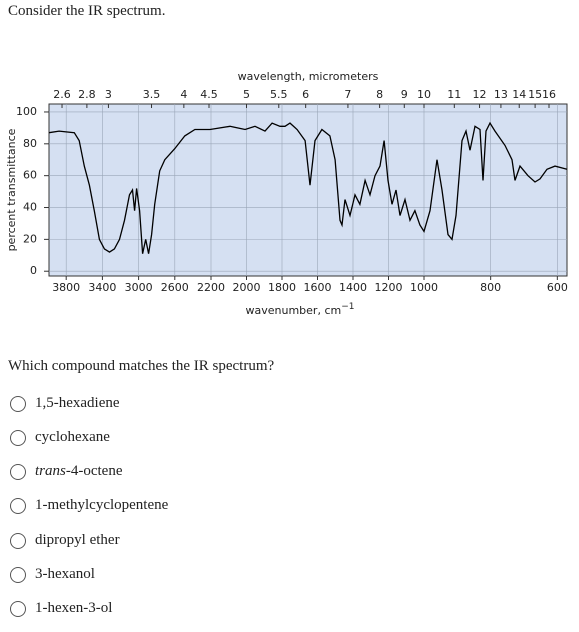 The image size is (579, 632). What do you see at coordinates (87, 11) in the screenshot?
I see `prompt: Consider the IR spectrum.` at bounding box center [87, 11].